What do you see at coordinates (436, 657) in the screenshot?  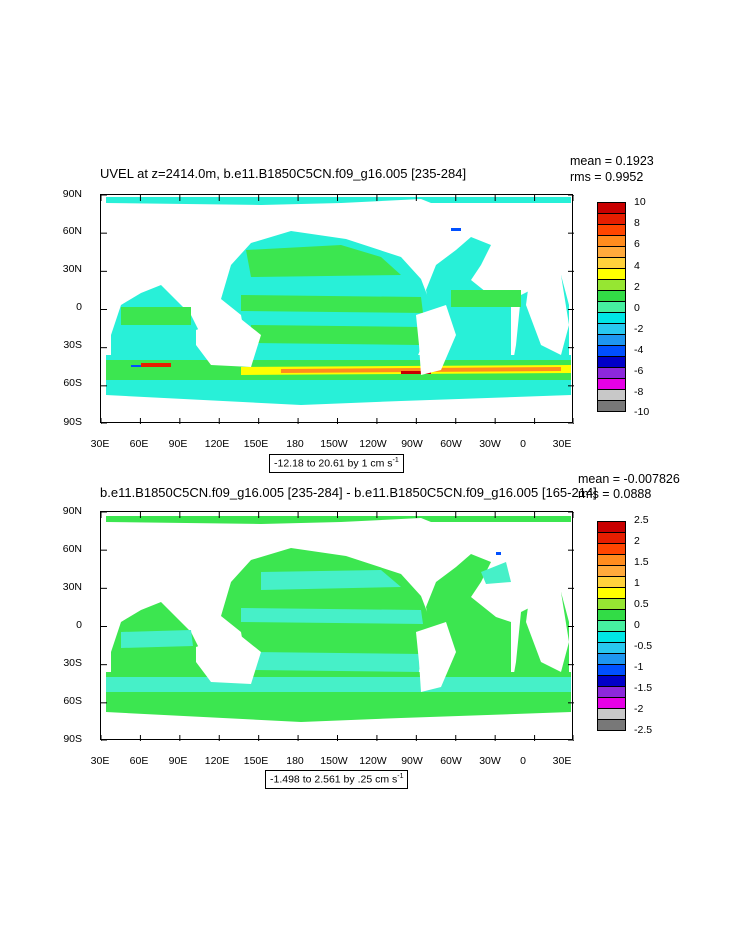 I see `land-south-america` at bounding box center [436, 657].